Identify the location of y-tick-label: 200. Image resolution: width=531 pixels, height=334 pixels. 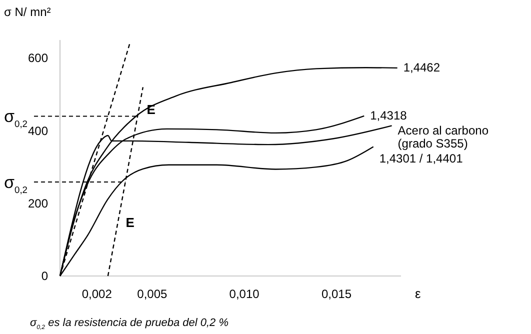
(38, 203).